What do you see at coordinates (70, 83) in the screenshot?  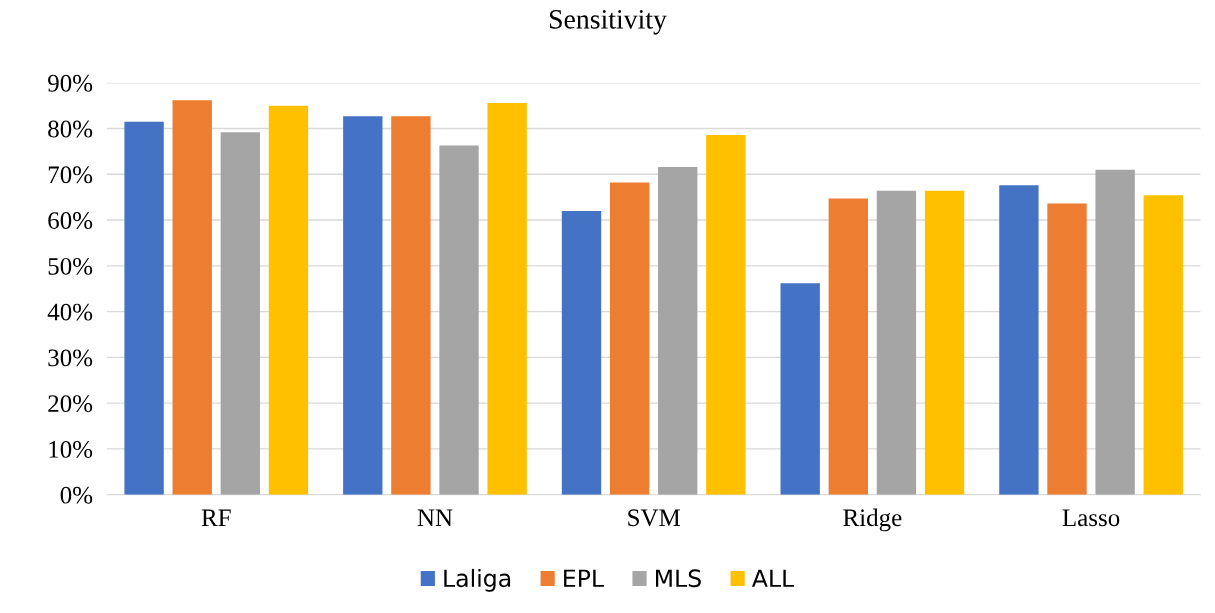 I see `y-tick-label: 90%` at bounding box center [70, 83].